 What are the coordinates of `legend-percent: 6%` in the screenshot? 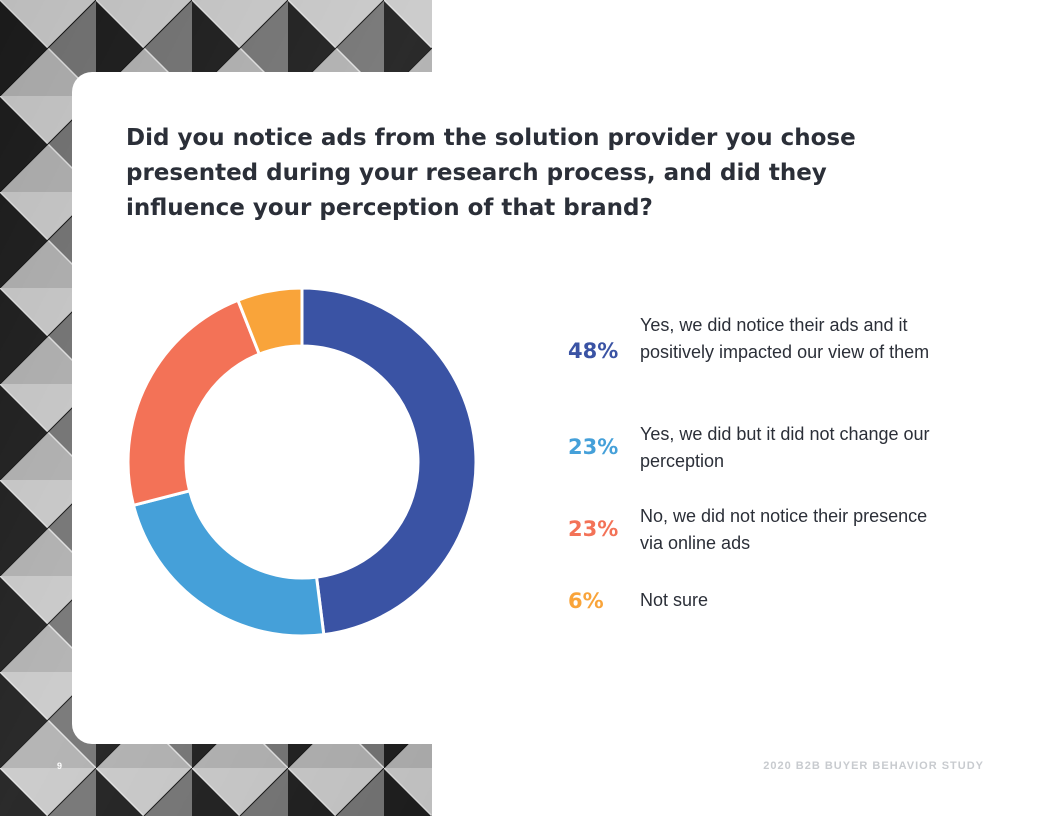 It's located at (586, 601).